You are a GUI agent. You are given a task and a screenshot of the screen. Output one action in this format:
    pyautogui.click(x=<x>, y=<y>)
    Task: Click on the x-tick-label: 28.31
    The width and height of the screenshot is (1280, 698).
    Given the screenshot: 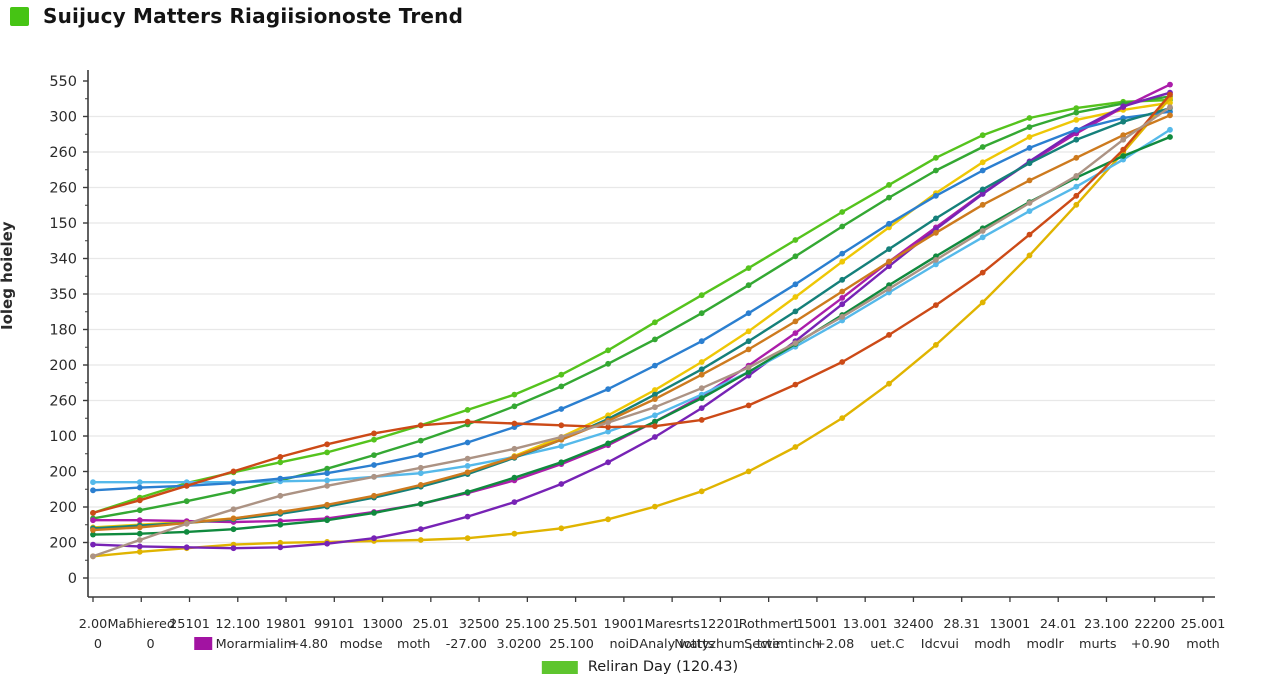 What is the action you would take?
    pyautogui.click(x=961, y=624)
    